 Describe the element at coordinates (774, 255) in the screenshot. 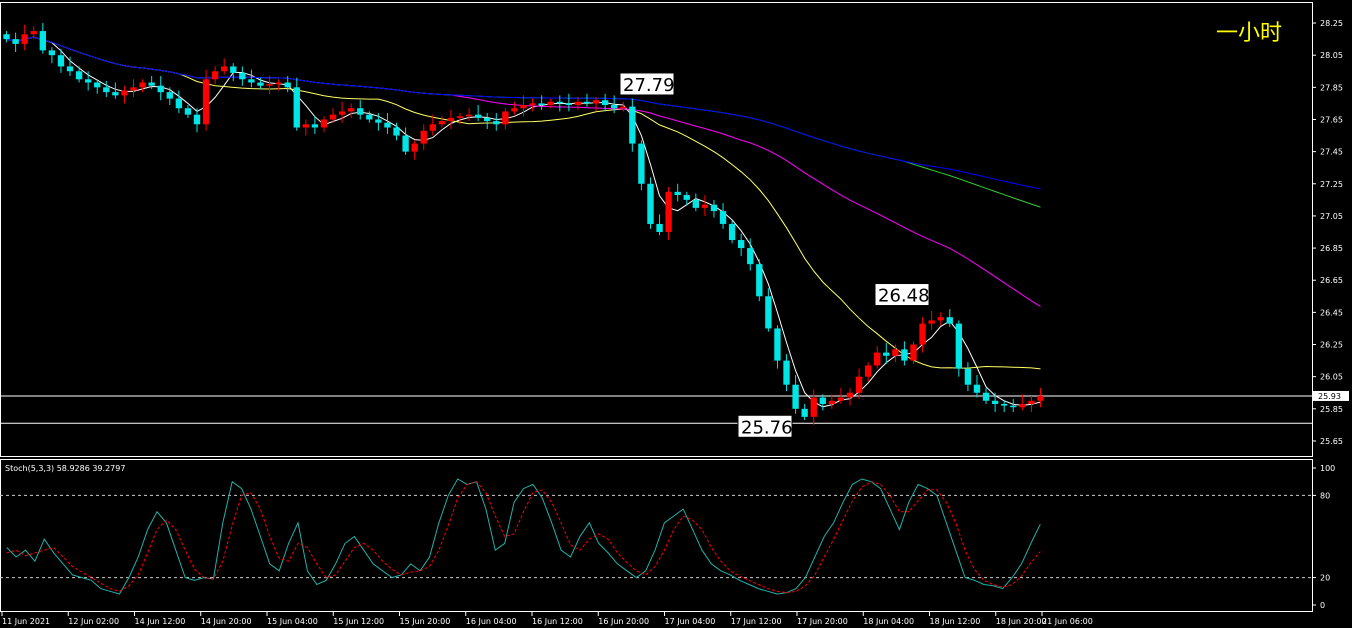

I see `price-callouts: 27.79 26.48 25.76` at that location.